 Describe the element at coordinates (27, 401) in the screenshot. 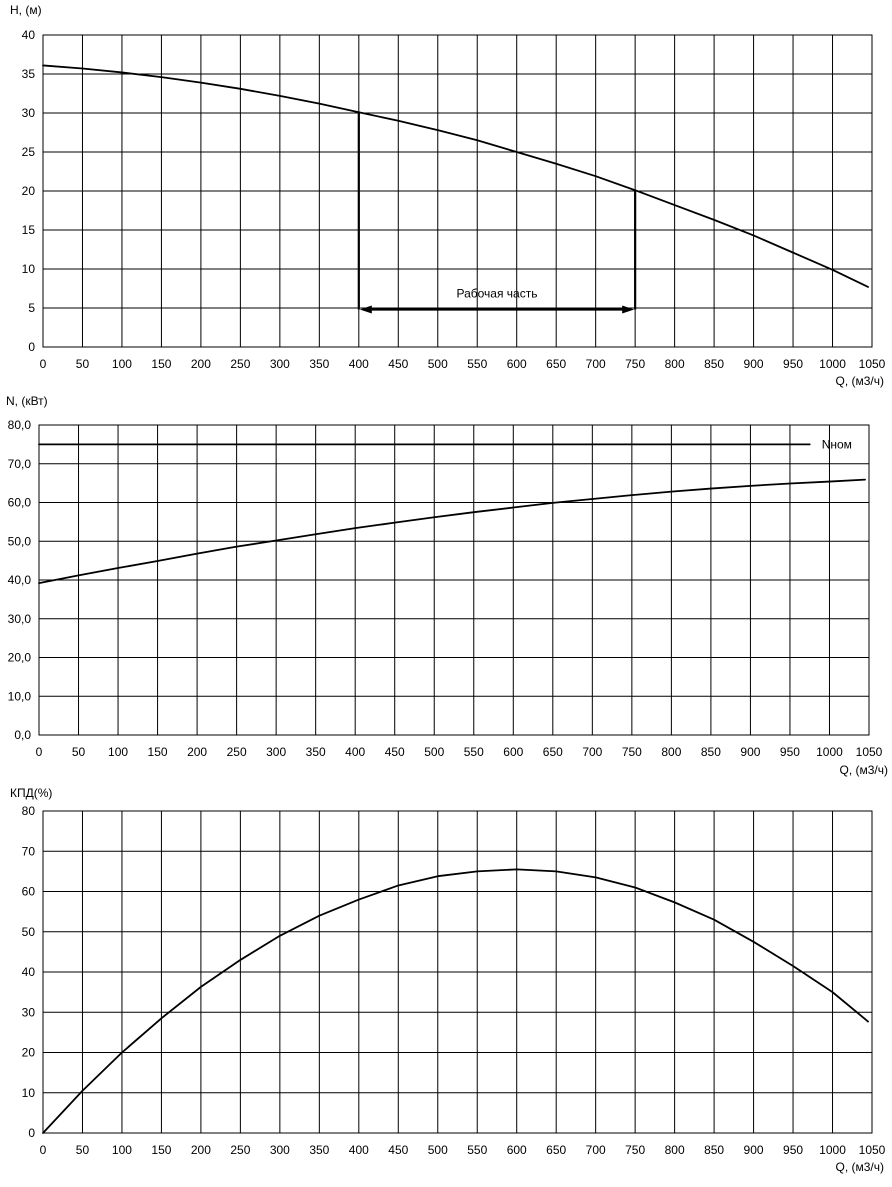

I see `y-axis-label: N, (кВт)` at that location.